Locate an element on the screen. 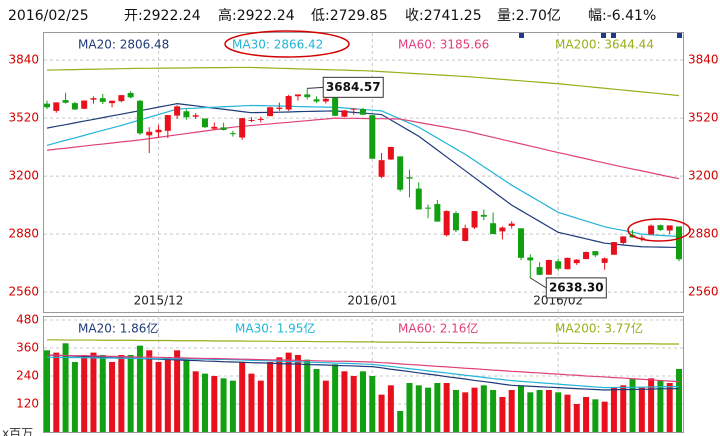 The image size is (720, 436). header-field: 收:2741.25 is located at coordinates (443, 16).